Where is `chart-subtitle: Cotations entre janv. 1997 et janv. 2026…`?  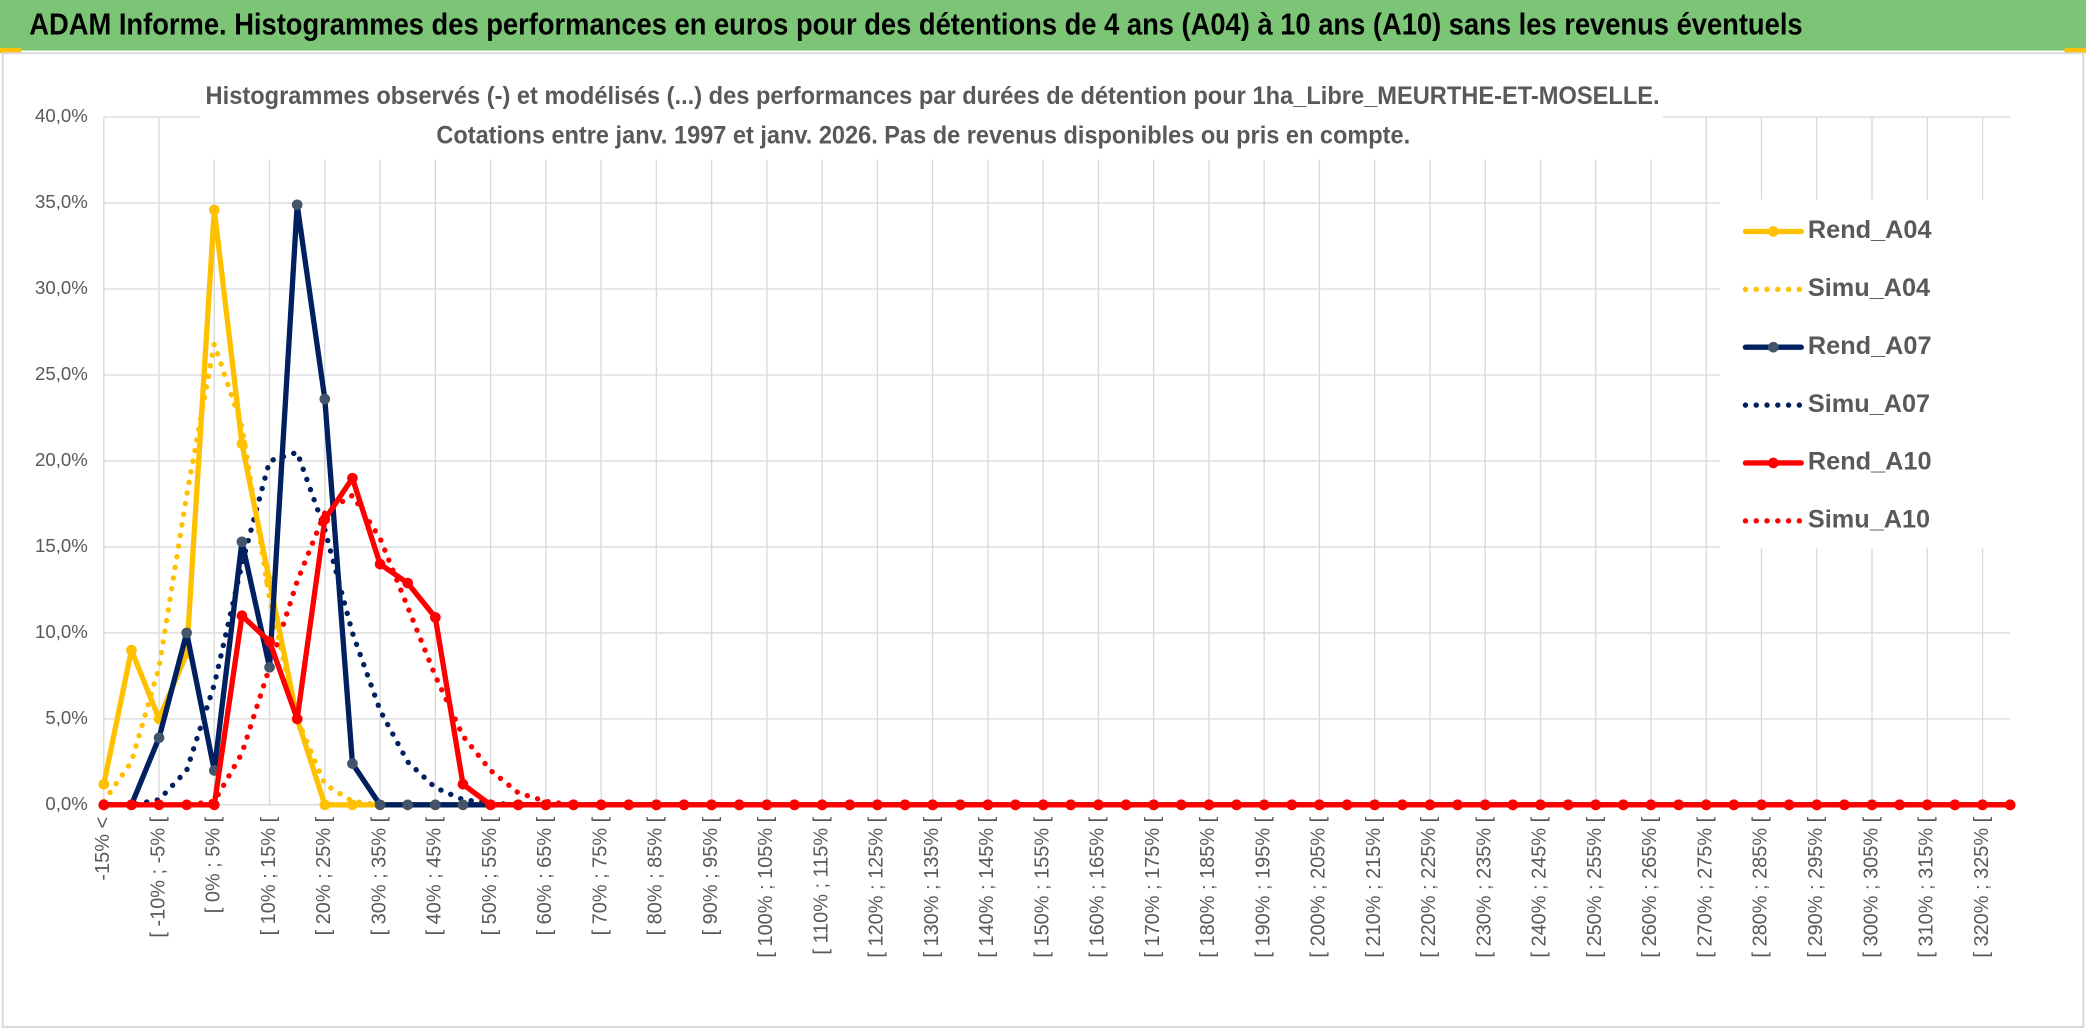 chart-subtitle: Cotations entre janv. 1997 et janv. 2026… is located at coordinates (923, 136).